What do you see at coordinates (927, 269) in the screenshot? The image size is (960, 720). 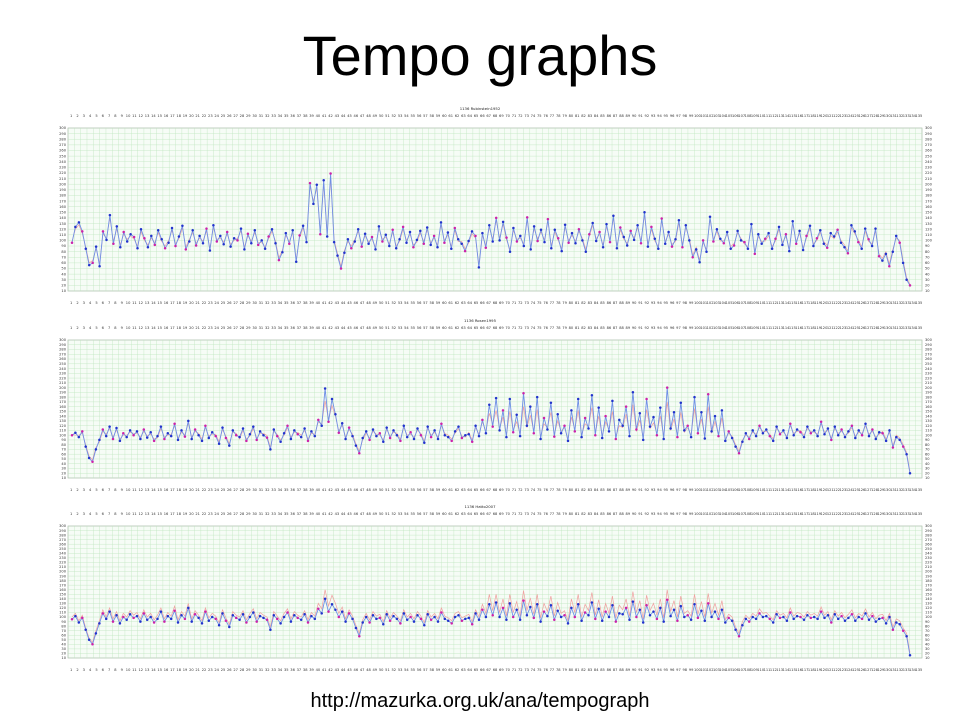 I see `y2-tick-label: 50` at bounding box center [927, 269].